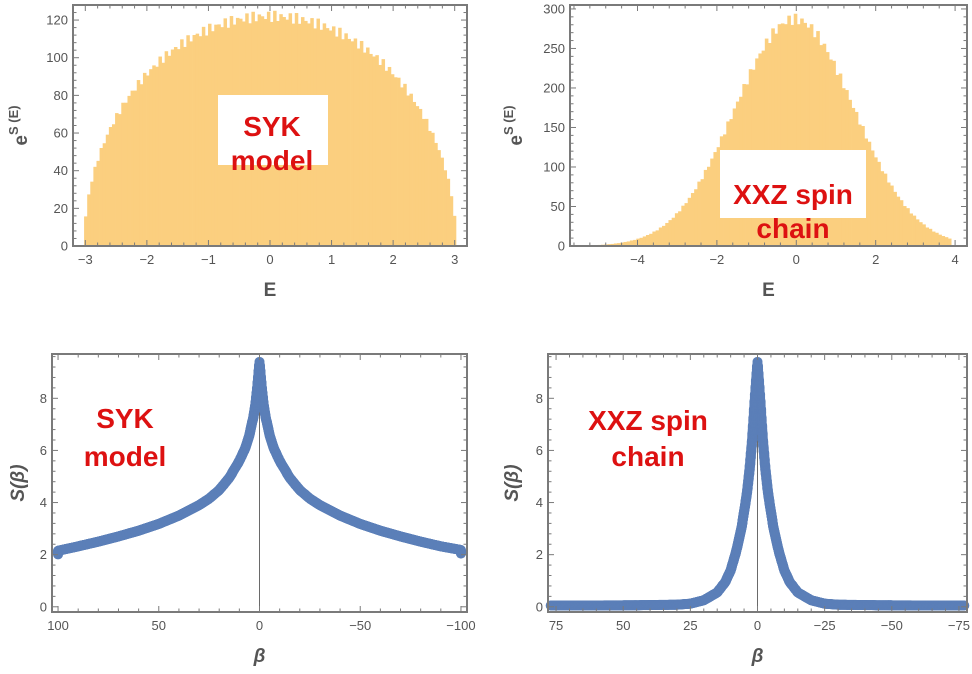  What do you see at coordinates (690, 625) in the screenshot?
I see `x-tick-label: 25` at bounding box center [690, 625].